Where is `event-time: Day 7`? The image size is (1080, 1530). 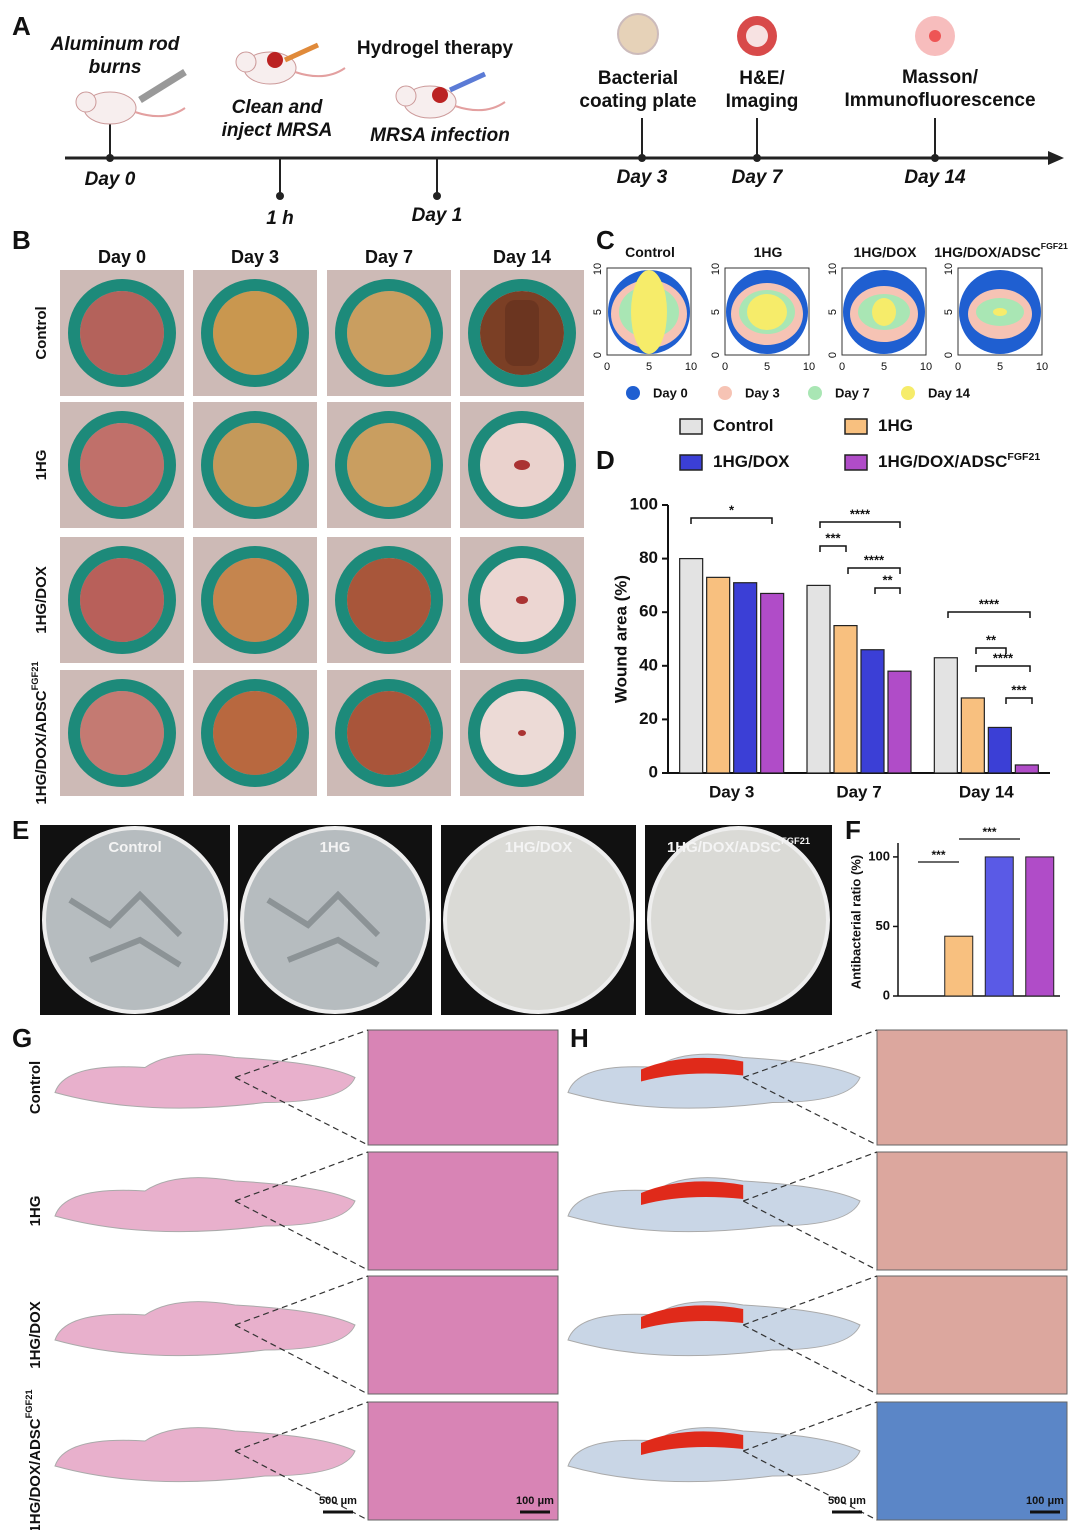 event-time: Day 7 is located at coordinates (758, 177).